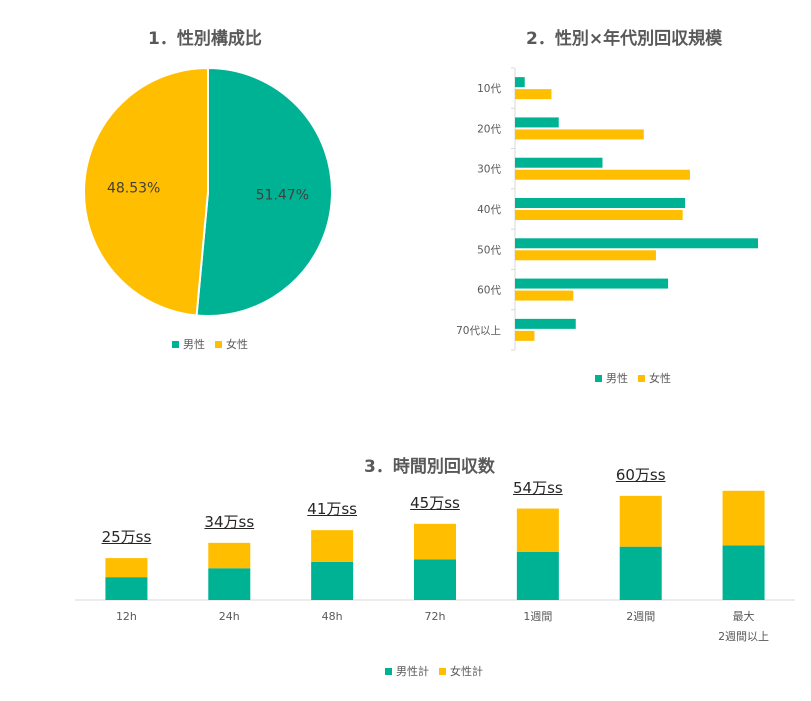 This screenshot has width=811, height=701. Describe the element at coordinates (617, 378) in the screenshot. I see `age-legend-male-label: 男性` at that location.